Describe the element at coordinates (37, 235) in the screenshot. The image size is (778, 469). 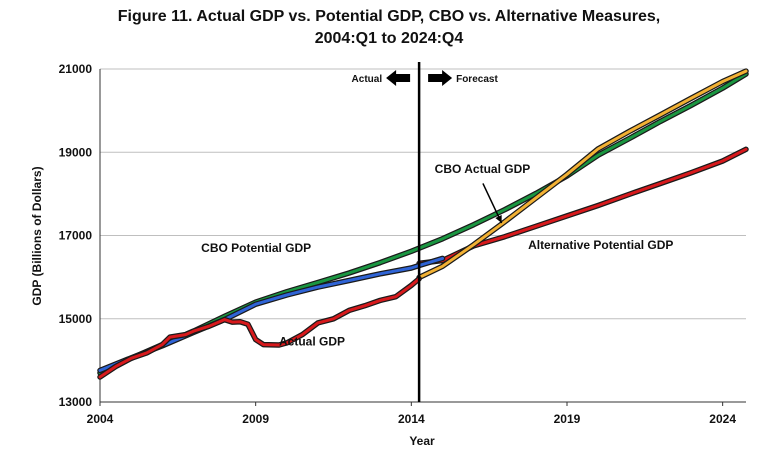
I see `y-axis-title: GDP (Billions of Dollars)` at that location.